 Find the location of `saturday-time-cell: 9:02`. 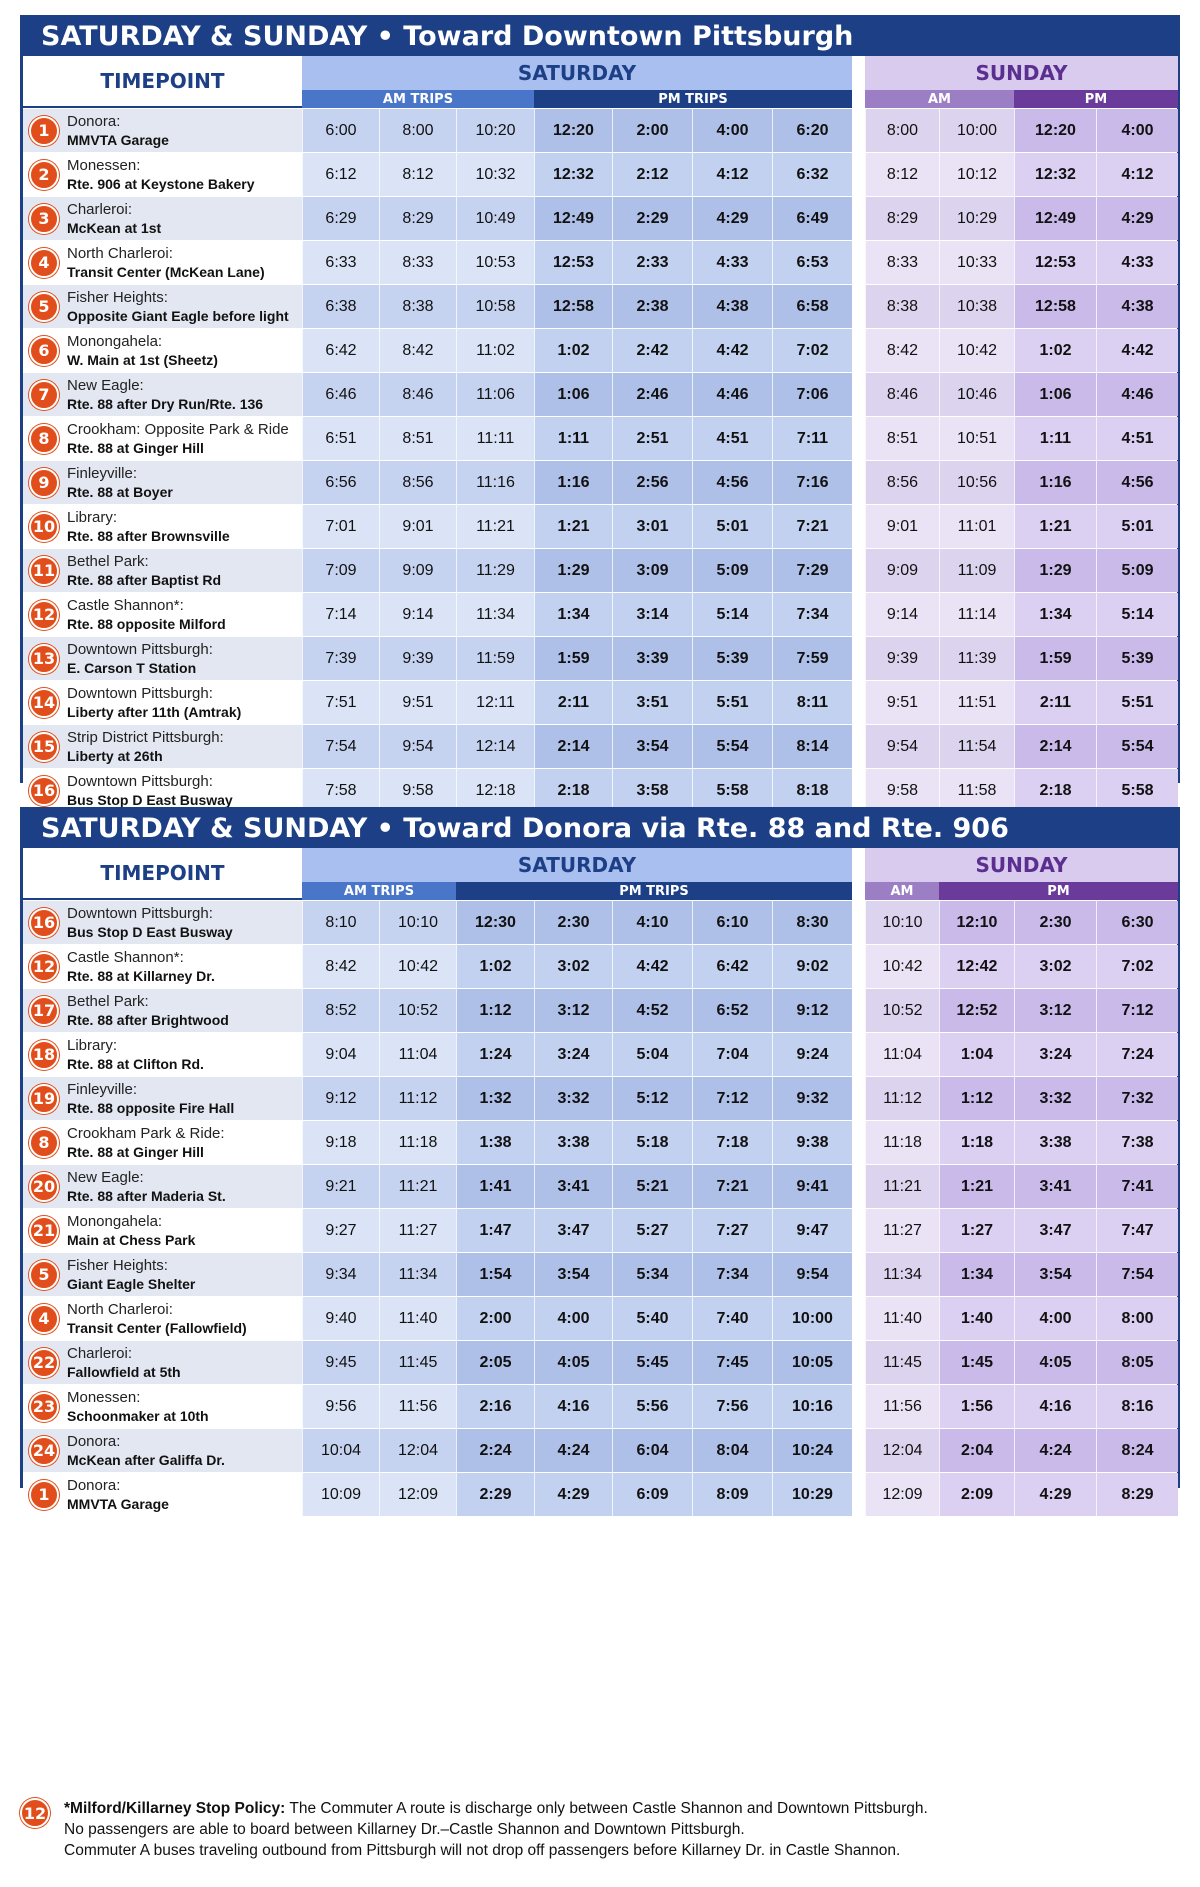

saturday-time-cell: 9:02 is located at coordinates (812, 966).